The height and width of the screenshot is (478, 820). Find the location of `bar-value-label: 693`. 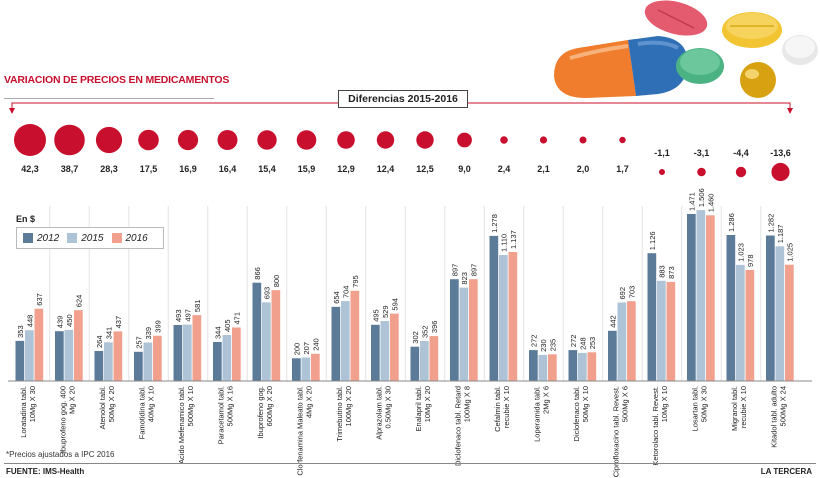

bar-value-label: 693 is located at coordinates (266, 293).